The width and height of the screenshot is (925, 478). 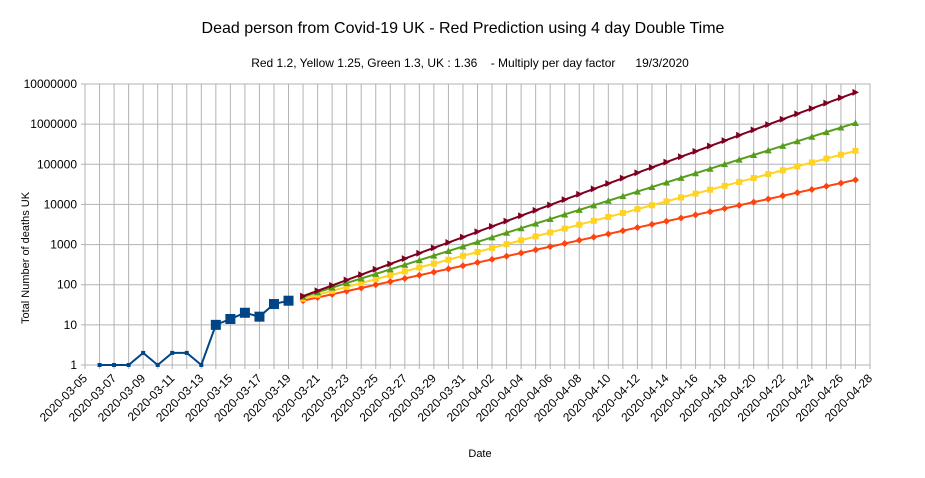 I want to click on y-tick-label: 10000000, so click(x=51, y=84).